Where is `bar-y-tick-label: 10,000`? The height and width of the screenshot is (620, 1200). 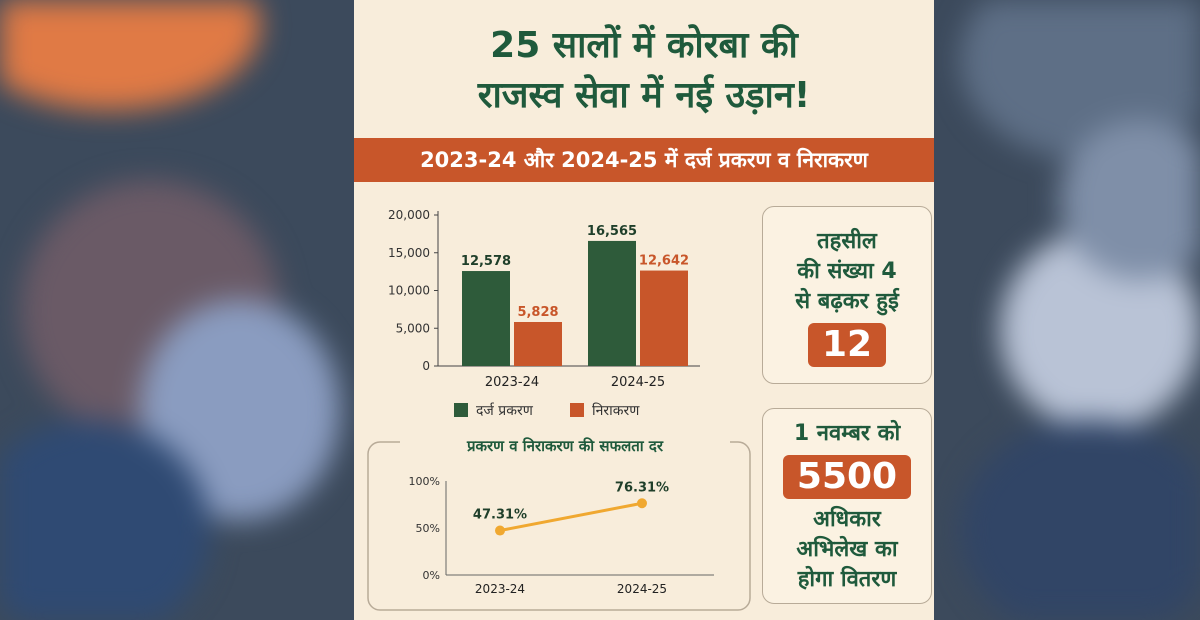
bar-y-tick-label: 10,000 is located at coordinates (409, 291).